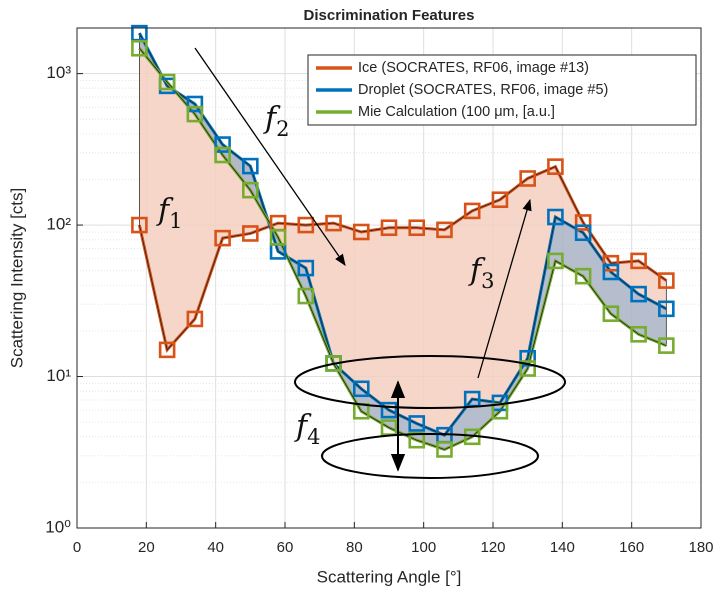 This screenshot has width=719, height=589. Describe the element at coordinates (631, 547) in the screenshot. I see `x-tick-label: 160` at that location.